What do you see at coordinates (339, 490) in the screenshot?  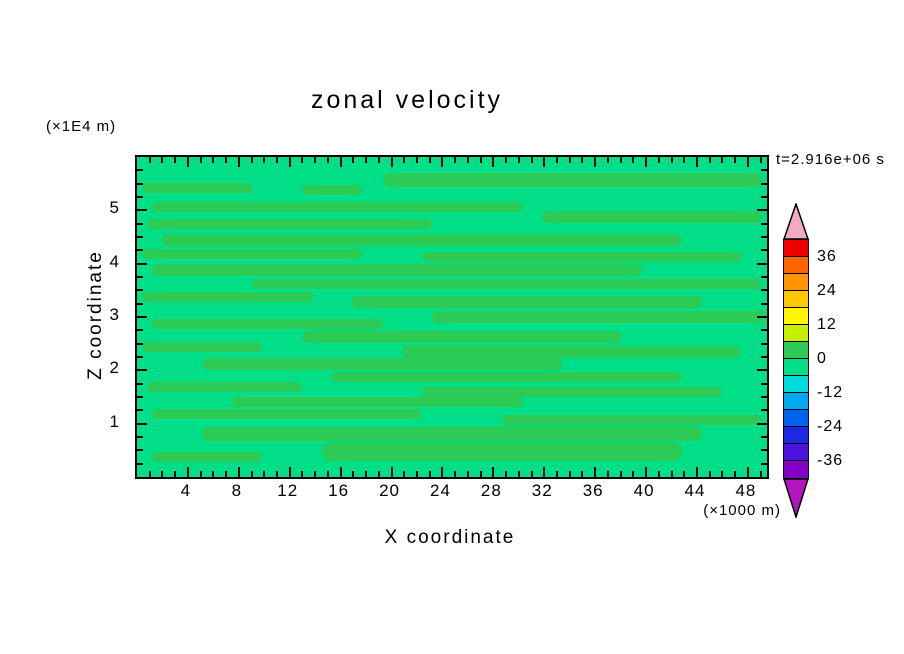 I see `x-tick-label: 16` at bounding box center [339, 490].